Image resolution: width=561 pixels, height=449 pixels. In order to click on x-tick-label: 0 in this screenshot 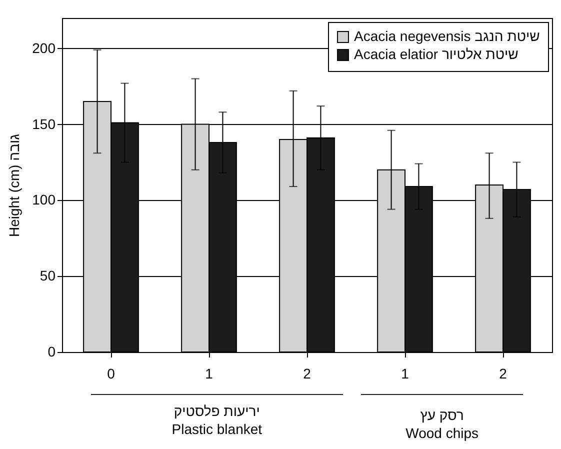, I will do `click(111, 374)`.